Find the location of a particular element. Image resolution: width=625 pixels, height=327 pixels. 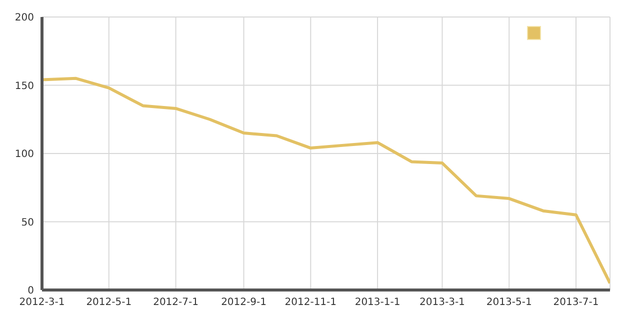

x-tick-label: 2012-11-1 is located at coordinates (310, 302).